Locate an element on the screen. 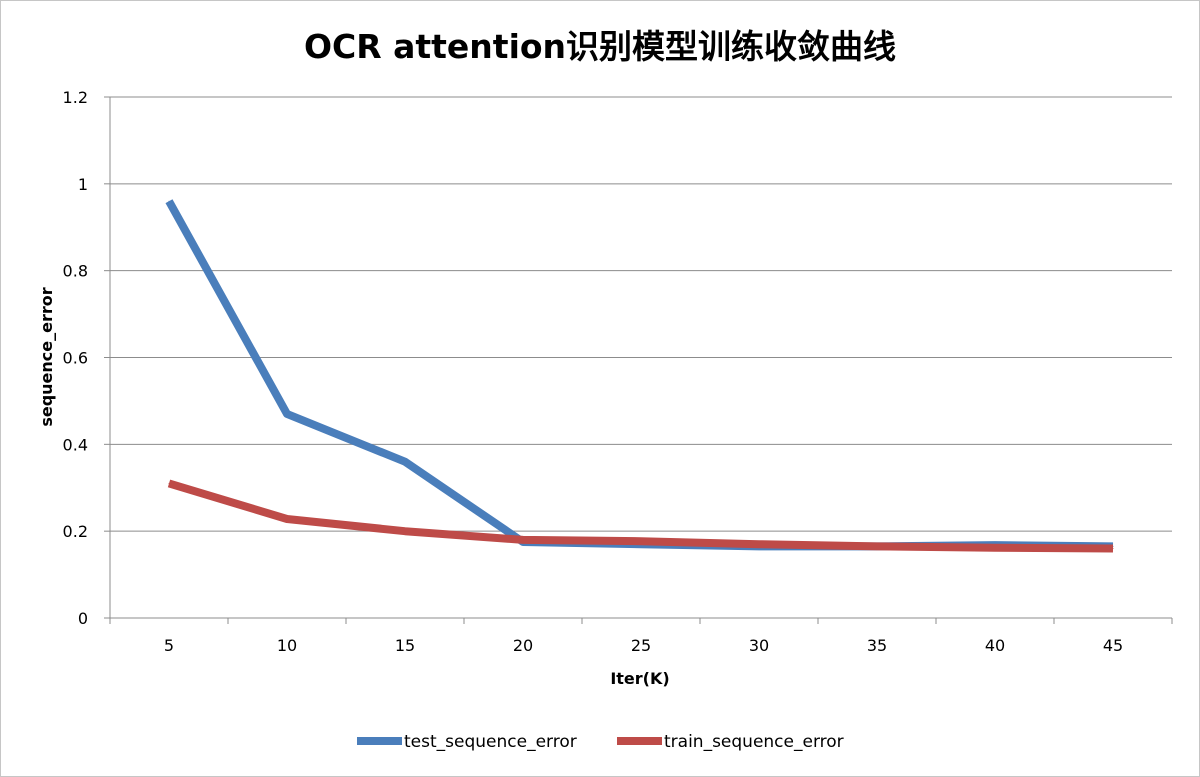  x-tick-label: 35 is located at coordinates (877, 645).